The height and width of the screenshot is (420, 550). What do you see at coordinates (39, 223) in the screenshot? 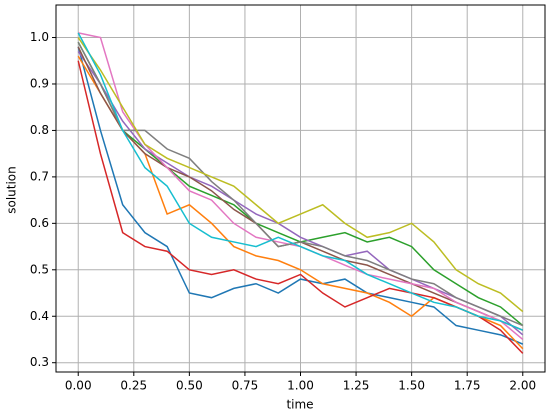
I see `y-tick-label: 0.6` at bounding box center [39, 223].